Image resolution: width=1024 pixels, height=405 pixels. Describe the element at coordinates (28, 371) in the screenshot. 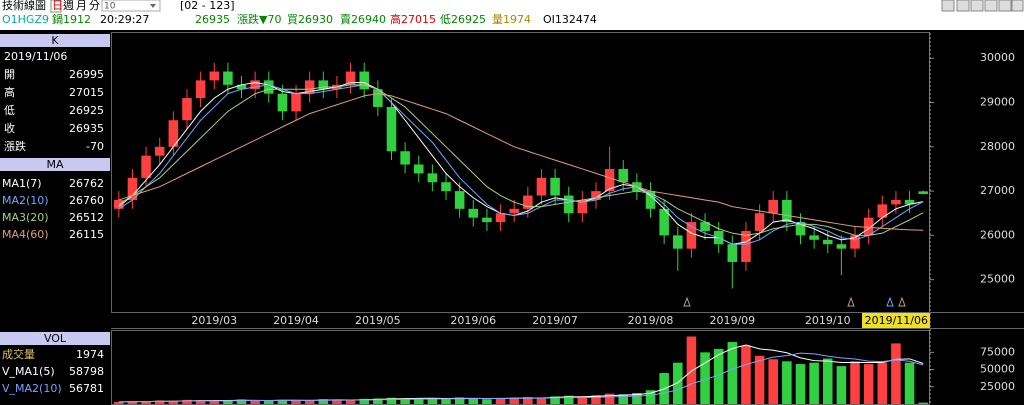

I see `vol-ma-label: V_MA1(5)` at that location.